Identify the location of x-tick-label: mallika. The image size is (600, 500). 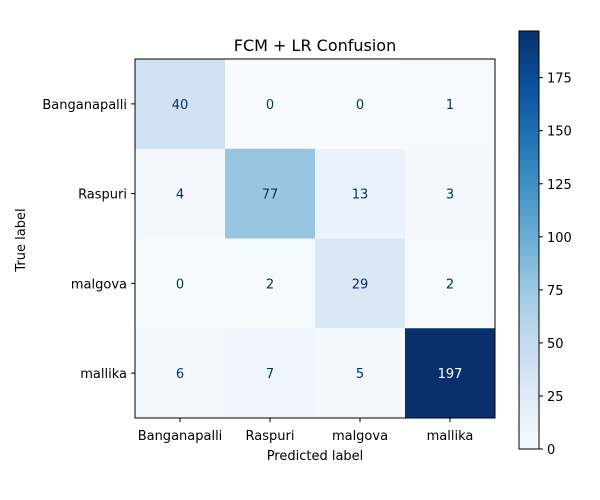
(450, 436).